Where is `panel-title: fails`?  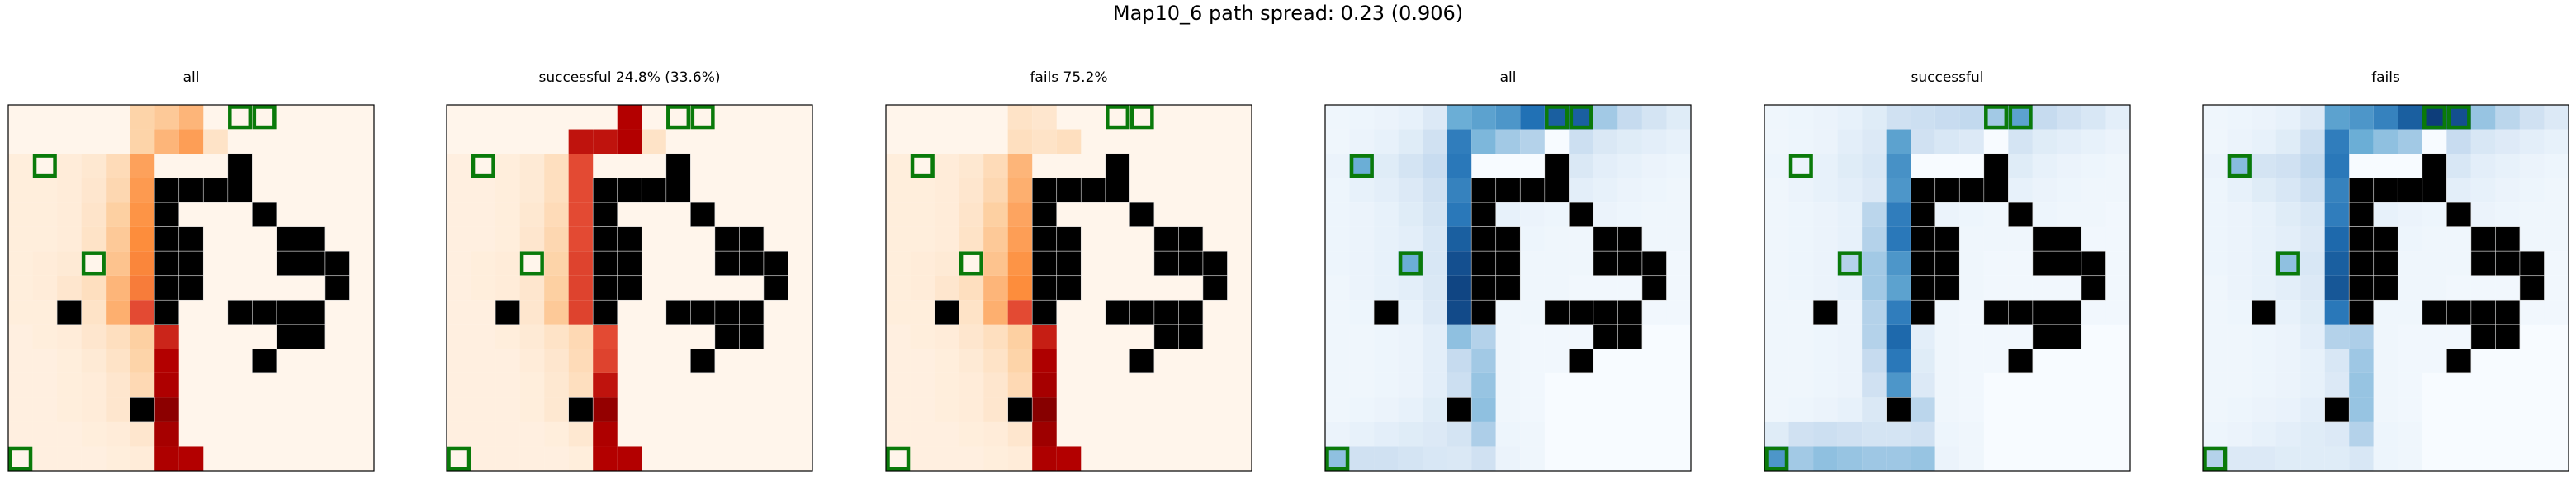
panel-title: fails is located at coordinates (2385, 78).